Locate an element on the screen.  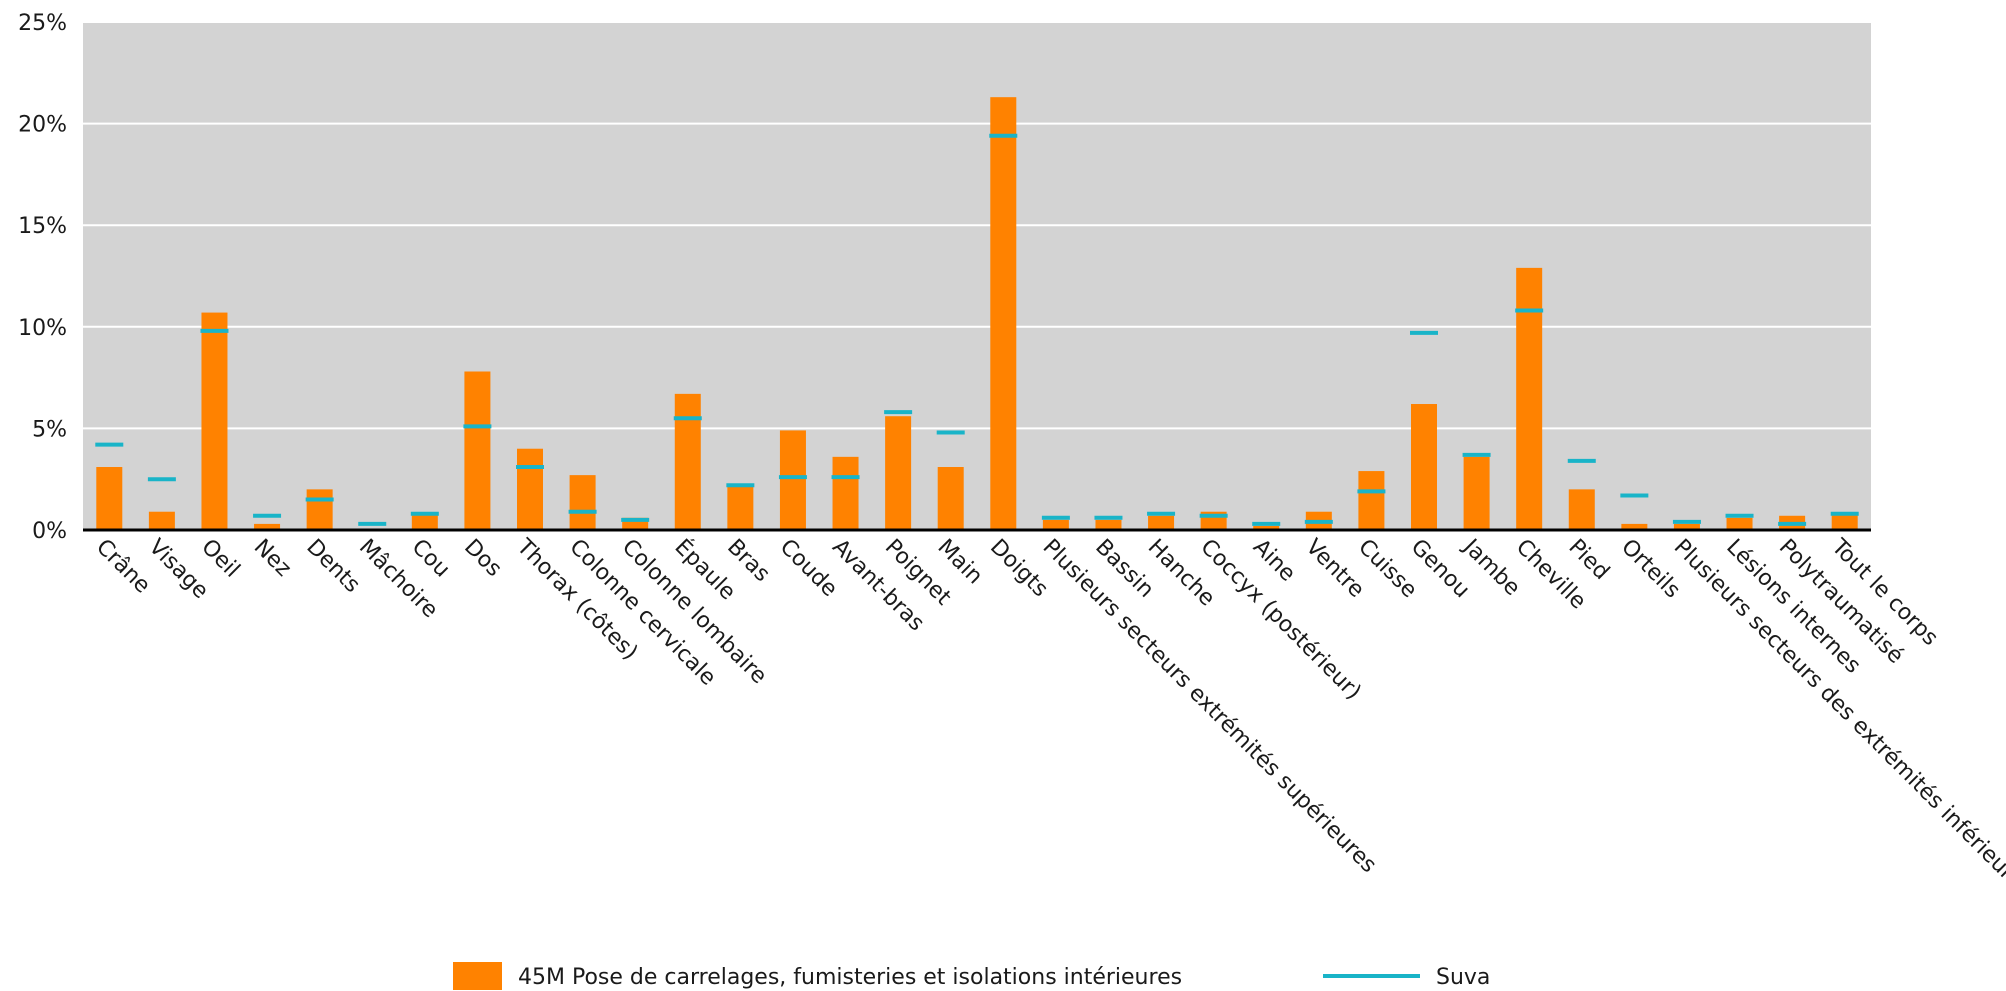
x-tick-label: Crâne is located at coordinates (123, 567).